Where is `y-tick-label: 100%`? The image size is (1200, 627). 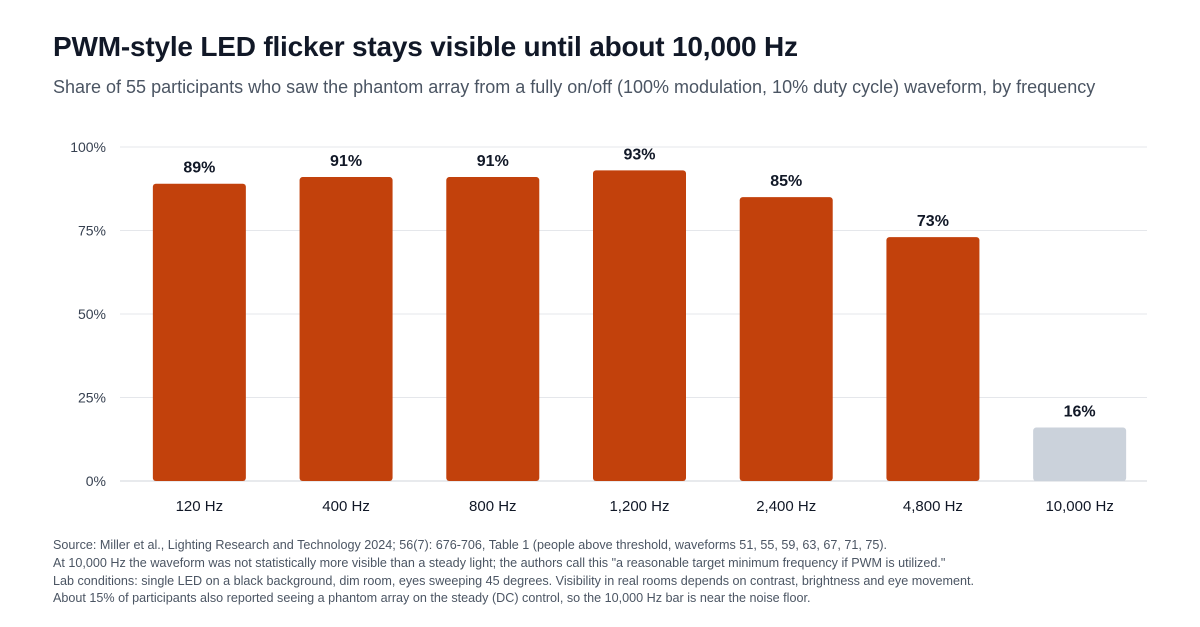 y-tick-label: 100% is located at coordinates (88, 147).